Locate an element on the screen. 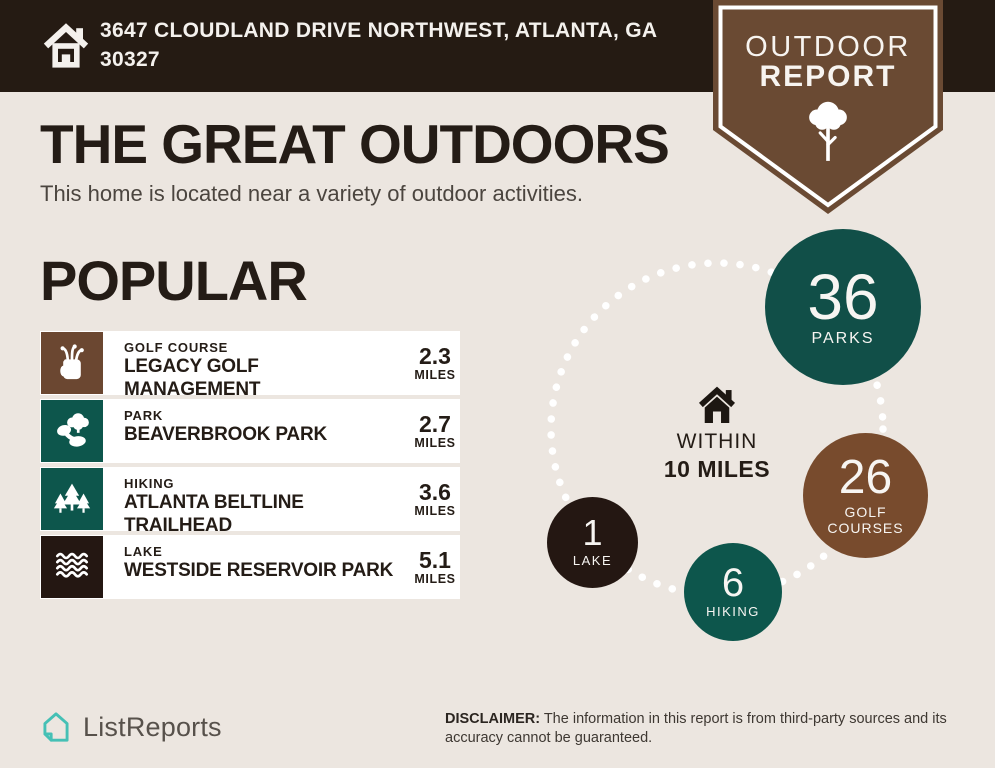 The width and height of the screenshot is (995, 768). list-item-park: PARK BEAVERBROOK PARK 2.7 MILES is located at coordinates (250, 431).